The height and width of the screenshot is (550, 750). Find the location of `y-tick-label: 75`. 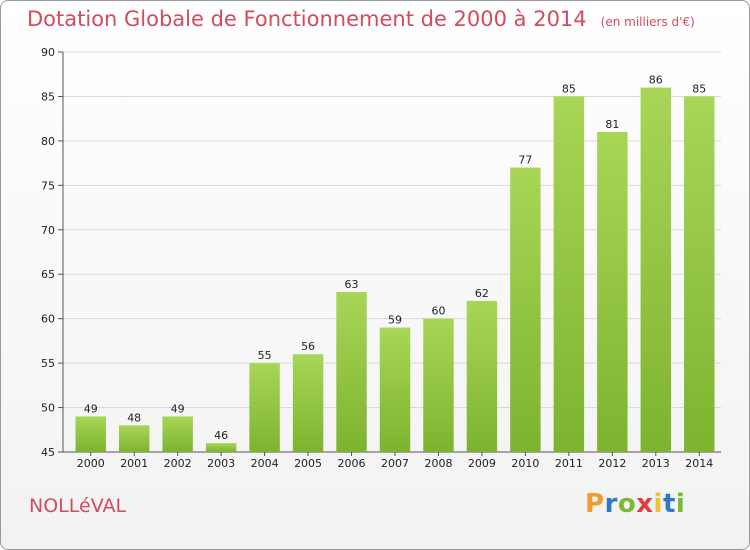

y-tick-label: 75 is located at coordinates (48, 185).